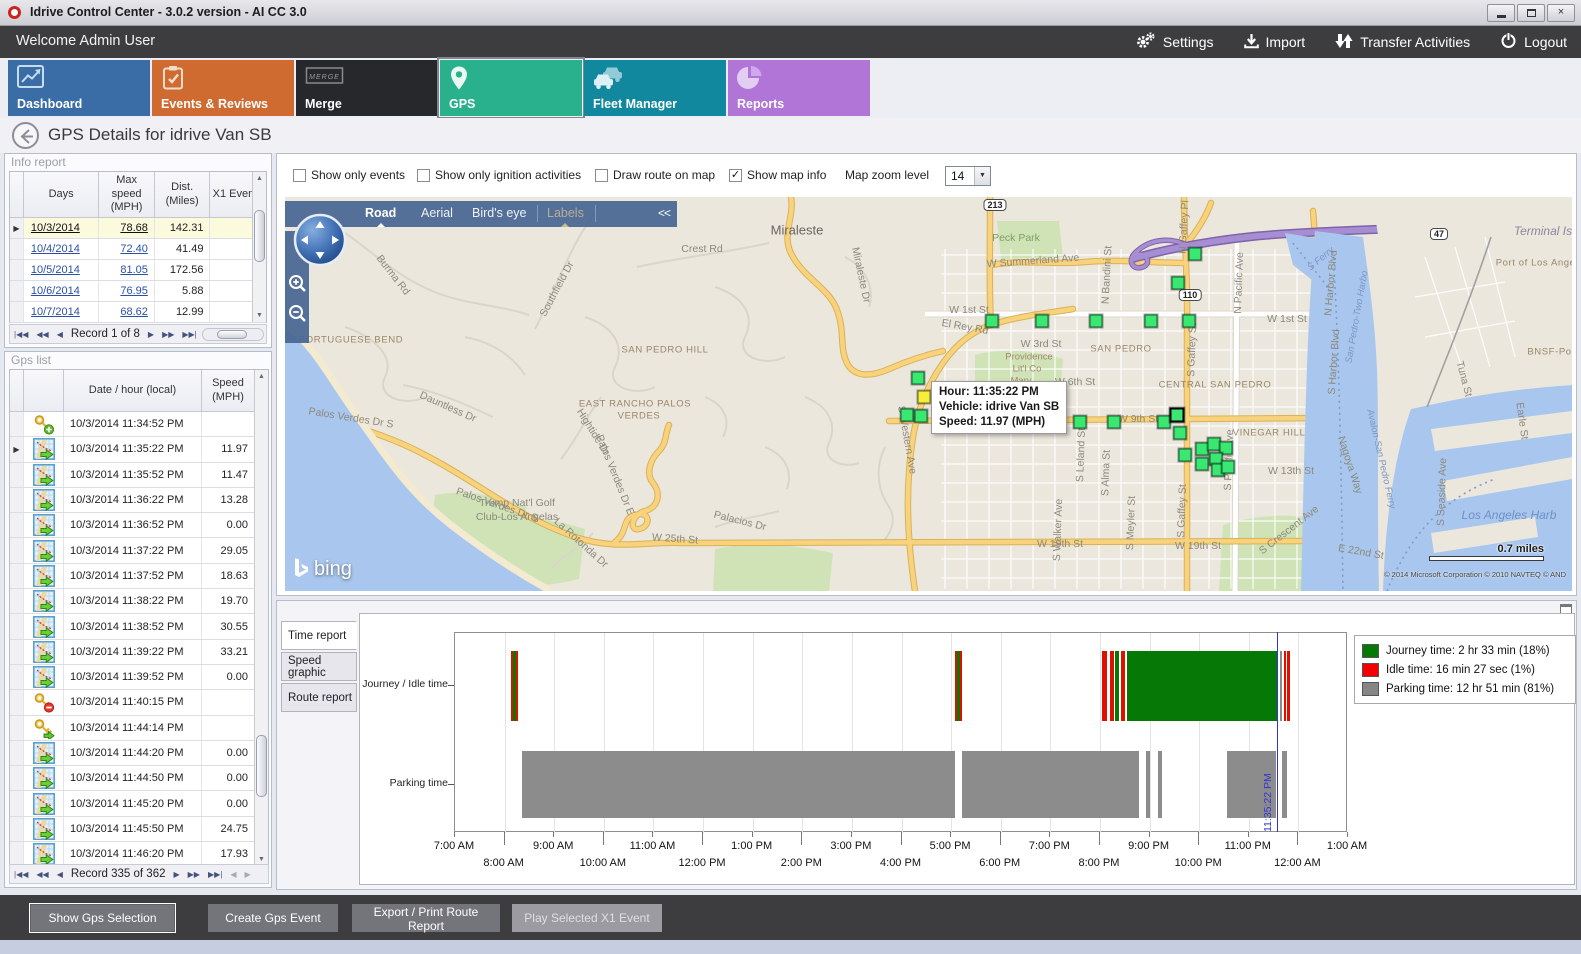 This screenshot has width=1581, height=954. What do you see at coordinates (1174, 42) in the screenshot?
I see `topbar-action-settings: Settings` at bounding box center [1174, 42].